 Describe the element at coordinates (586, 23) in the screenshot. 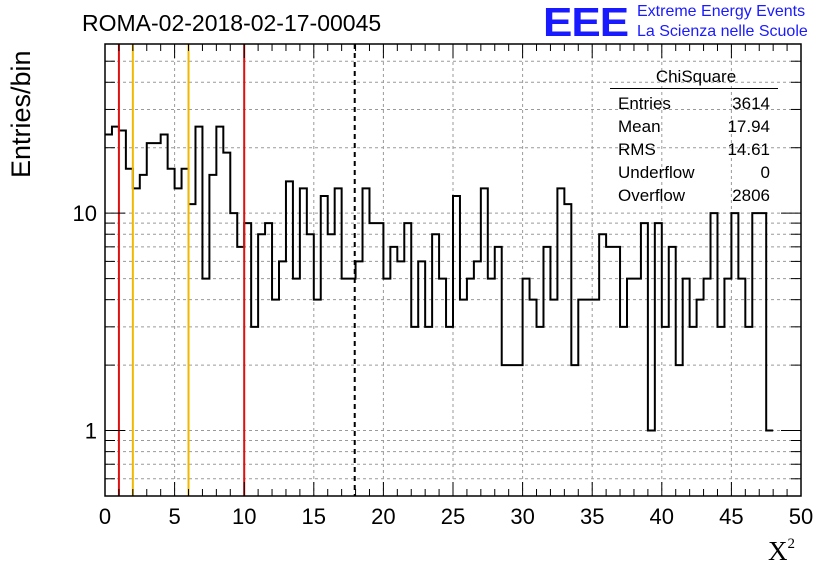

I see `eee-logo: EEE` at that location.